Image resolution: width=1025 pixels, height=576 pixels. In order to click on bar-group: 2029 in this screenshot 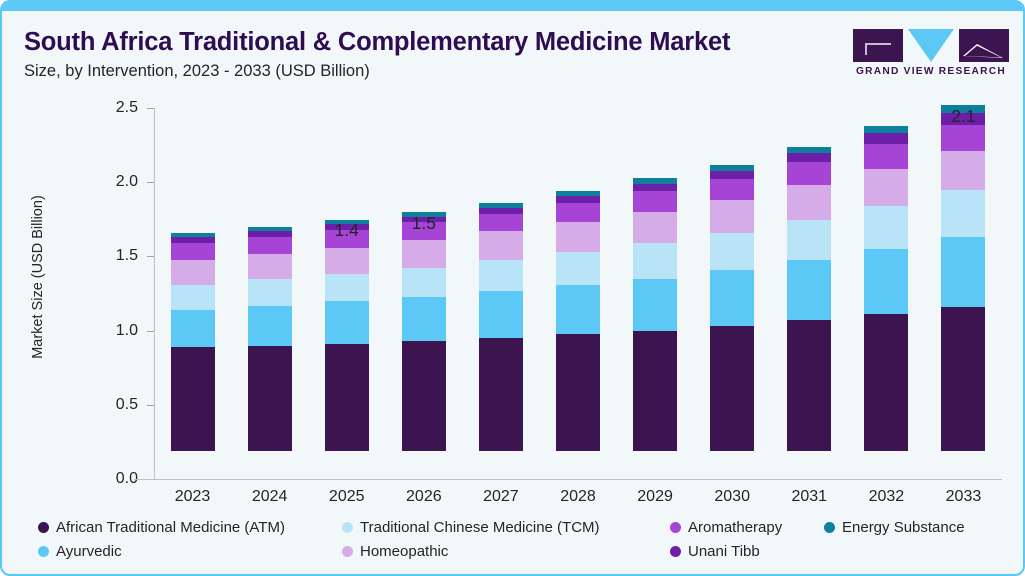, I will do `click(655, 298)`.